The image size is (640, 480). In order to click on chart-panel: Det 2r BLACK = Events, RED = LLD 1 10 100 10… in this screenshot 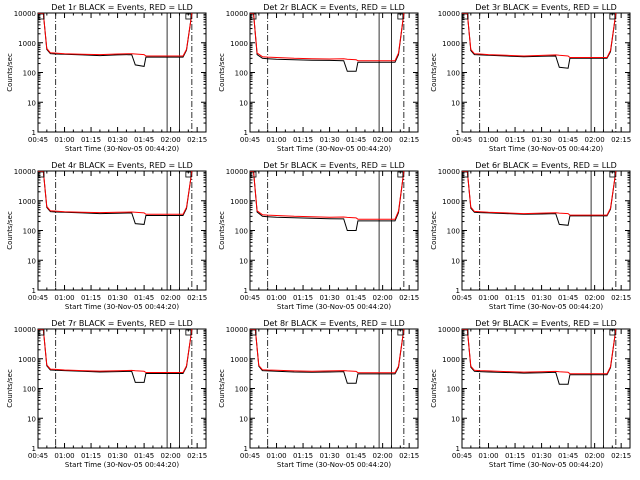, I will do `click(318, 78)`.